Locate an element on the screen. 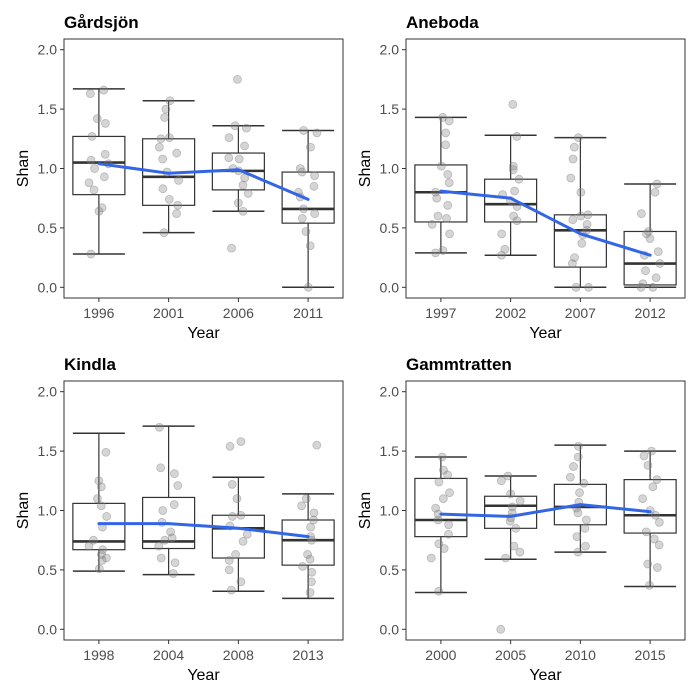 Image resolution: width=700 pixels, height=700 pixels. box-2013 is located at coordinates (308, 546).